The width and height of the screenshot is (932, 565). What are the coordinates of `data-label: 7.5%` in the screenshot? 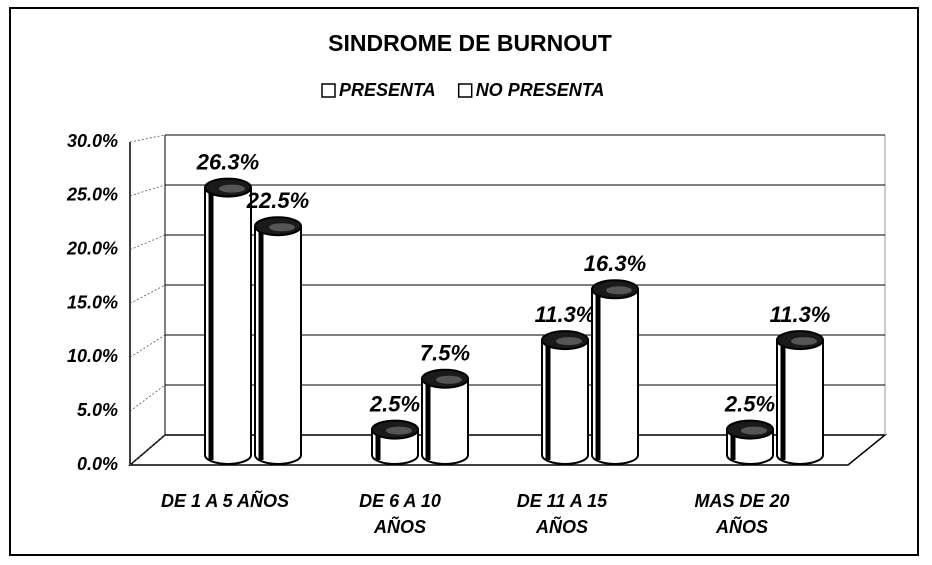 It's located at (445, 353).